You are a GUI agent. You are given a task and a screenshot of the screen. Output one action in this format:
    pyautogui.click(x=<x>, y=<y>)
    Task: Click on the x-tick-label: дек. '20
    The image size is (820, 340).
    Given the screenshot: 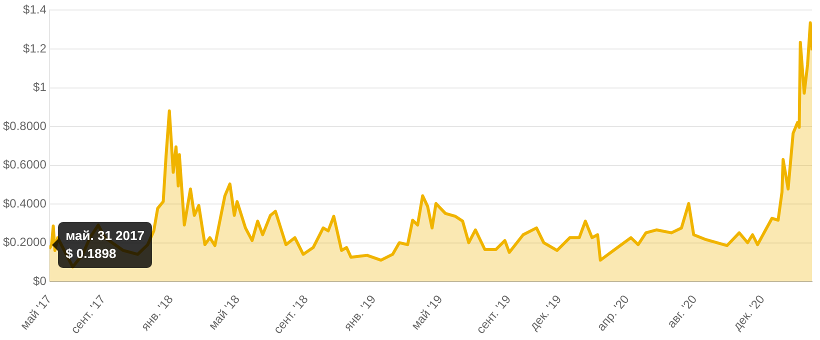 What is the action you would take?
    pyautogui.click(x=749, y=312)
    